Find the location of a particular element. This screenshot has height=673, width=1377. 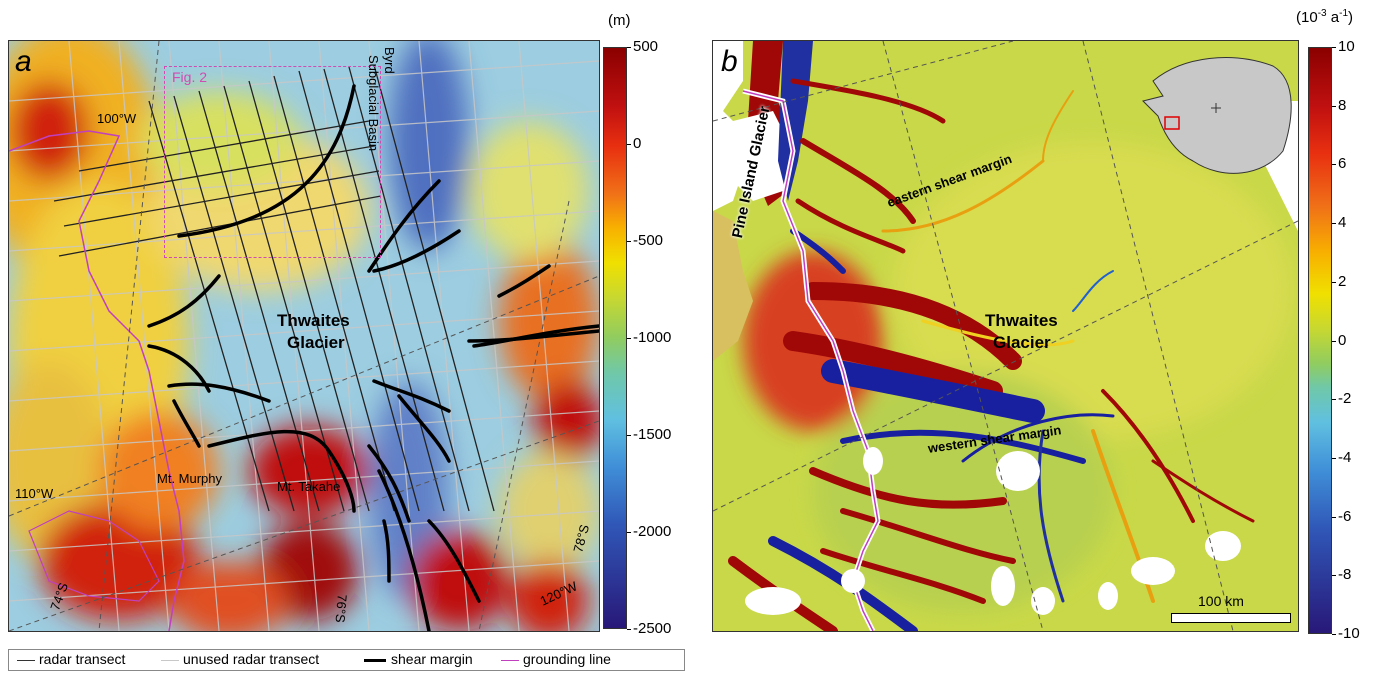

colorbar-b-tick-label: -10 is located at coordinates (1349, 633).